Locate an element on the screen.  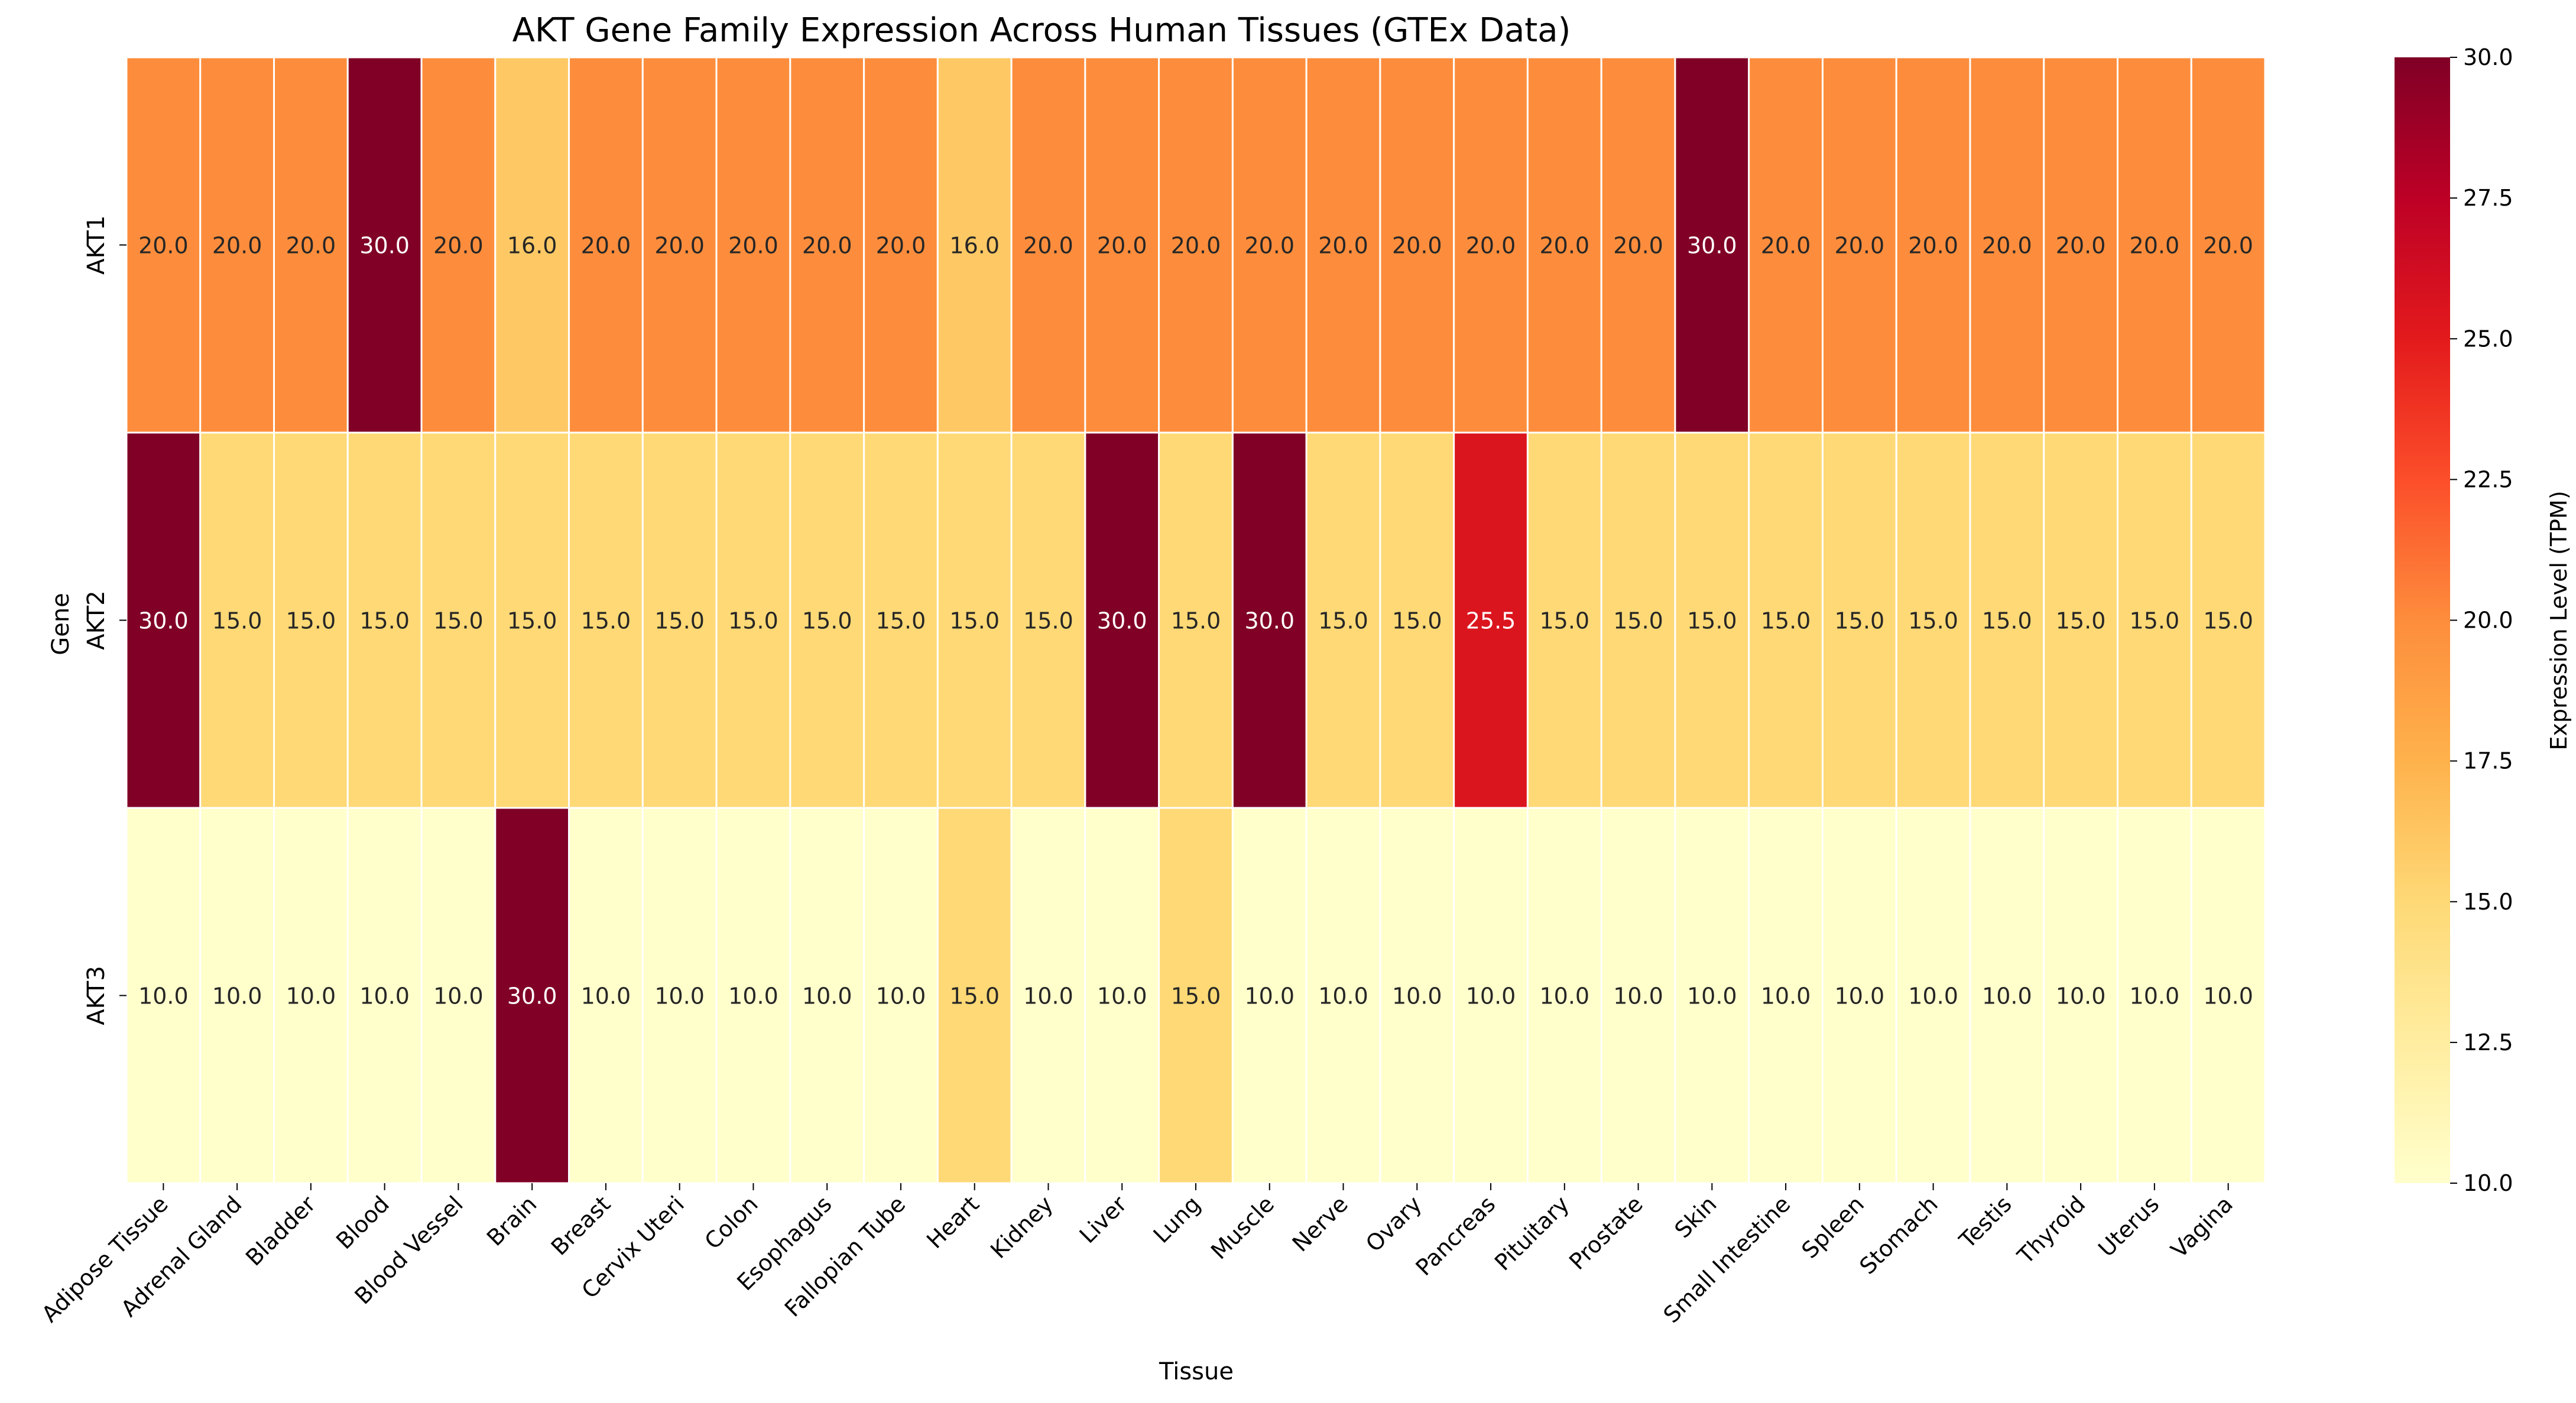
colorbar-tick-label: 15.0 is located at coordinates (2488, 902).